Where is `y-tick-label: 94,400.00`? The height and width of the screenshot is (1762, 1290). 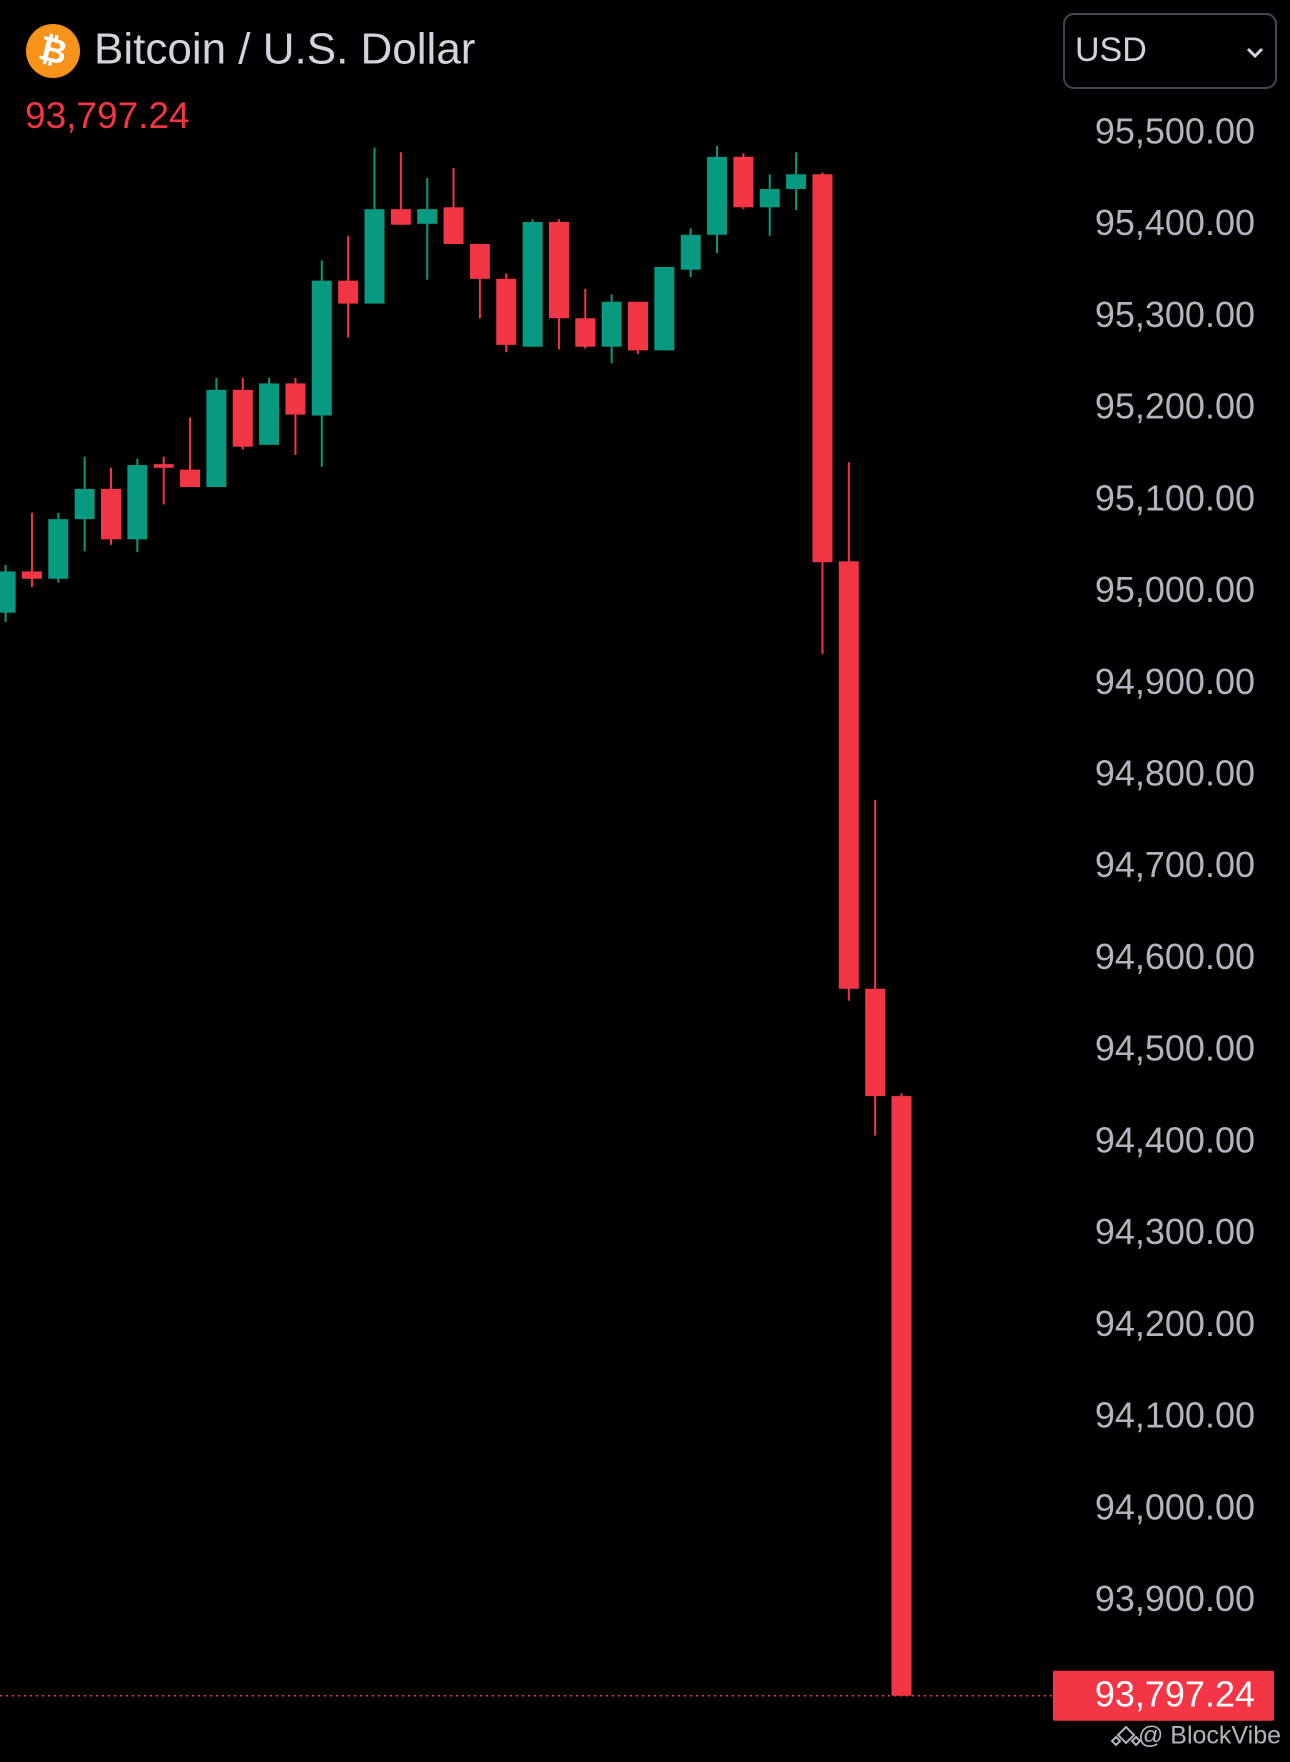 y-tick-label: 94,400.00 is located at coordinates (1175, 1139).